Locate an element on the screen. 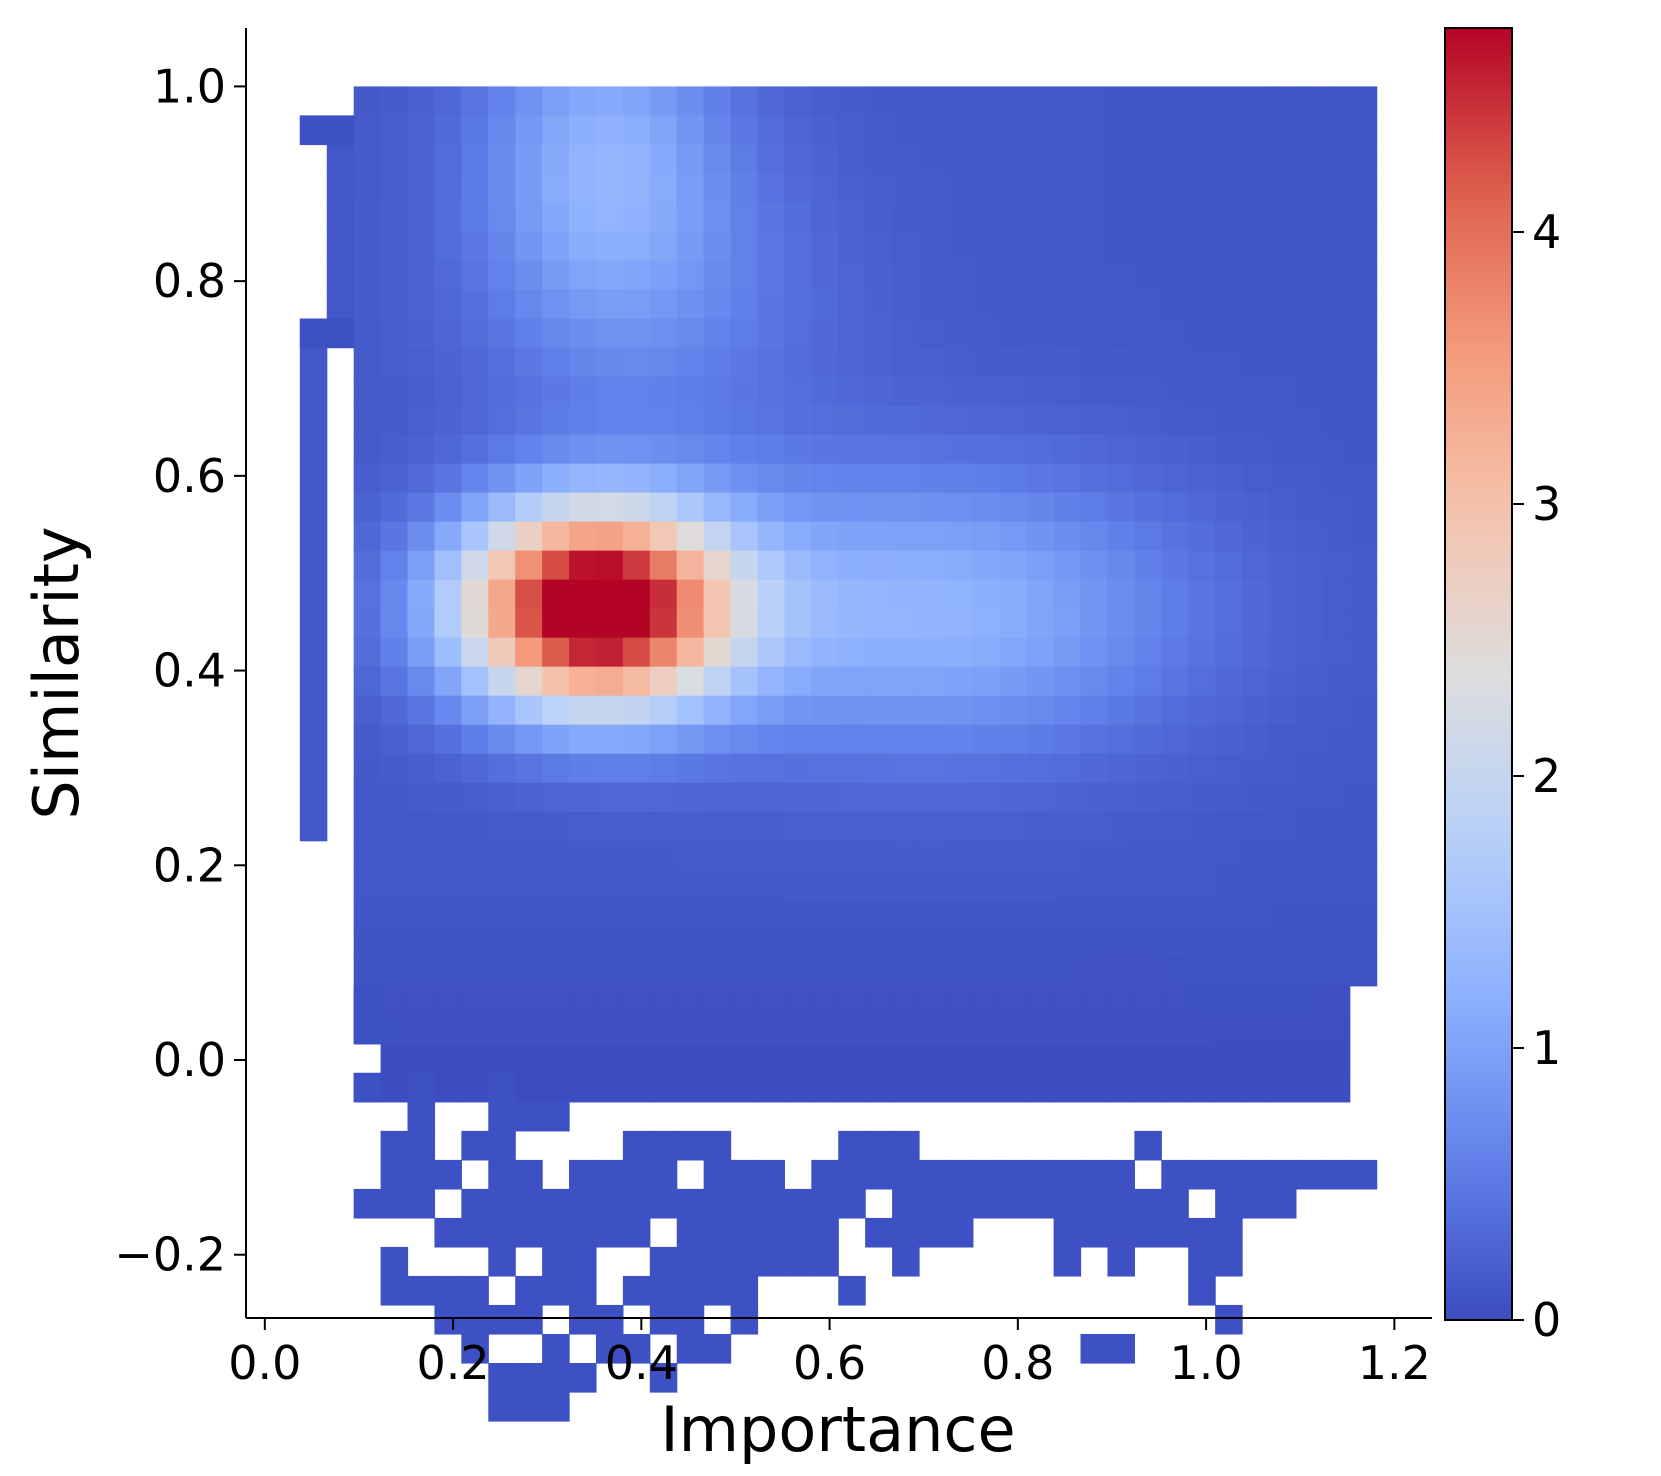 The image size is (1661, 1476). x-tick-label: 1.2 is located at coordinates (1394, 1363).